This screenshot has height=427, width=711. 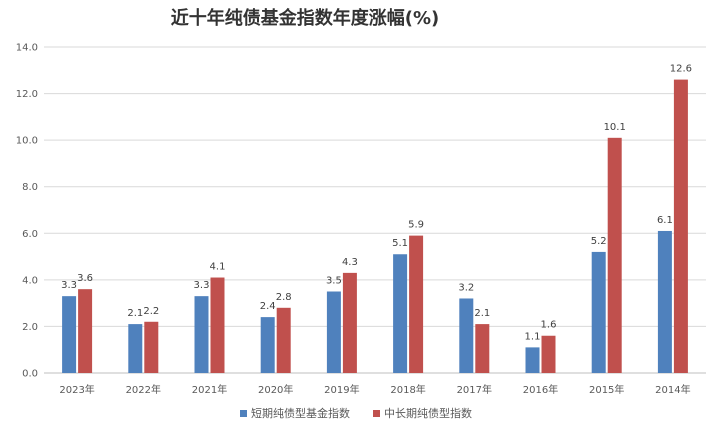 What do you see at coordinates (30, 280) in the screenshot?
I see `y-tick-label: 4.0` at bounding box center [30, 280].